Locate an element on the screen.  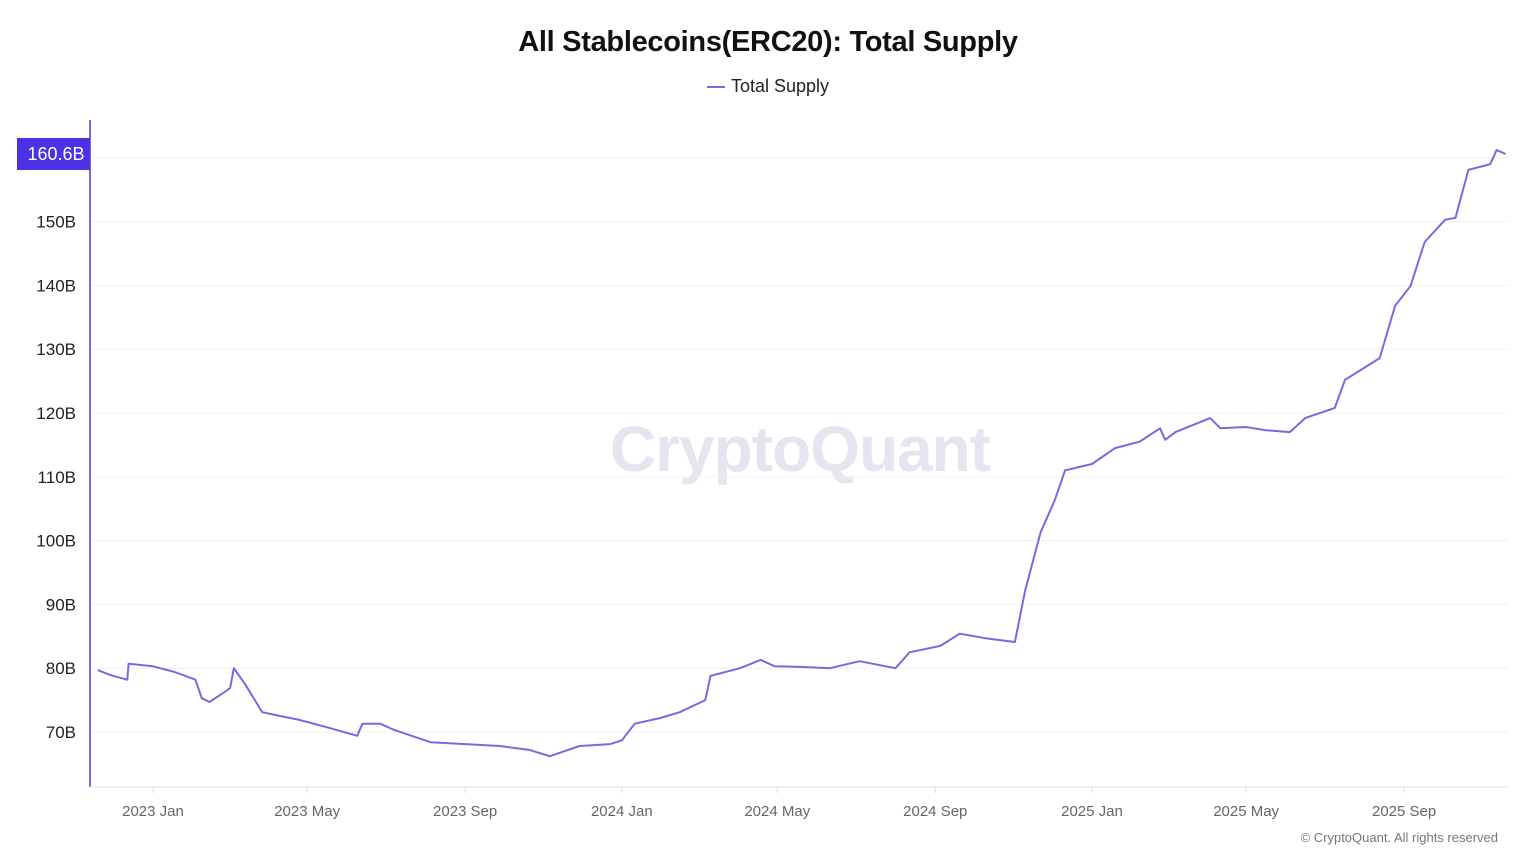
x-tick-label: 2025 Sep is located at coordinates (1404, 811).